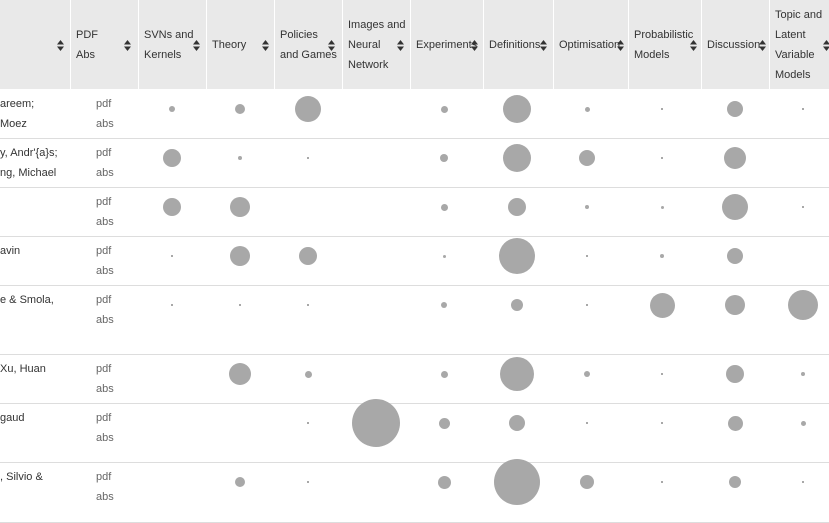  What do you see at coordinates (87, 45) in the screenshot?
I see `column-header-label: PDF Abs` at bounding box center [87, 45].